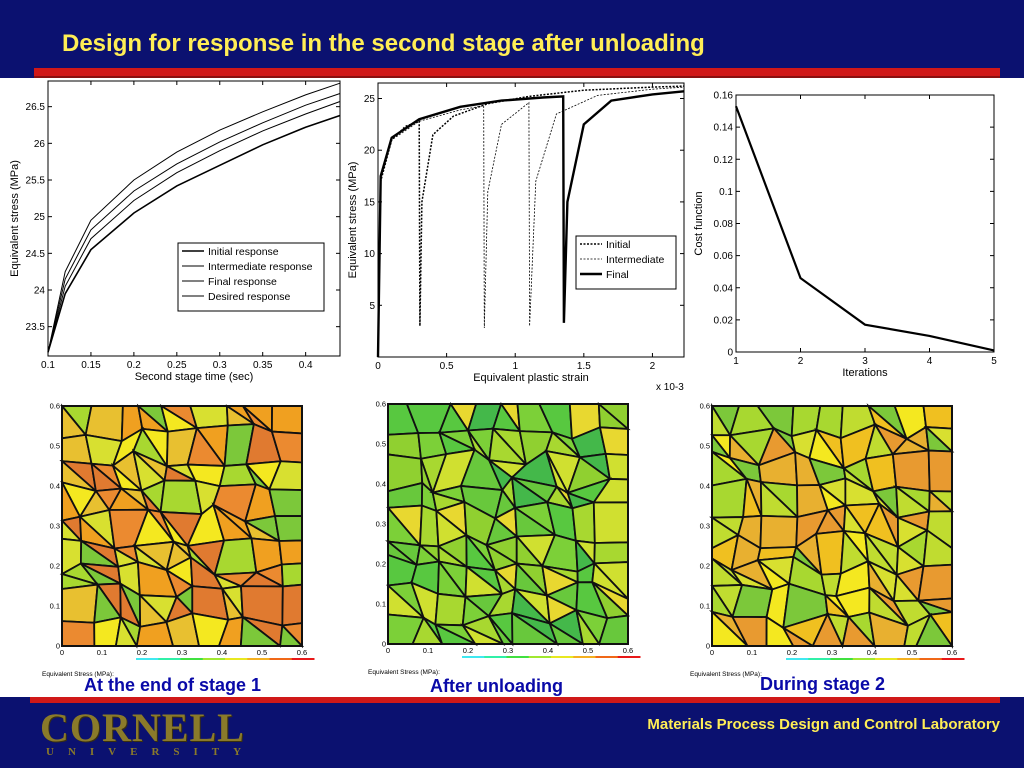  Describe the element at coordinates (370, 151) in the screenshot. I see `y-tick-label: 20` at that location.